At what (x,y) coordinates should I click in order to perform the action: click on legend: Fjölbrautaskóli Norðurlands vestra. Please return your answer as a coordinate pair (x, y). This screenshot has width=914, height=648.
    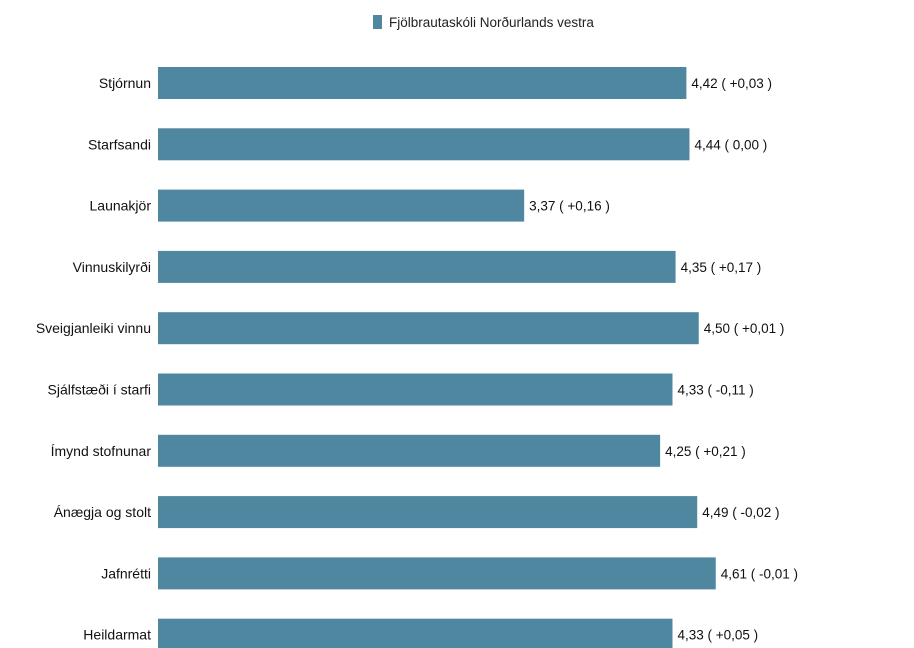
    Looking at the image, I should click on (483, 22).